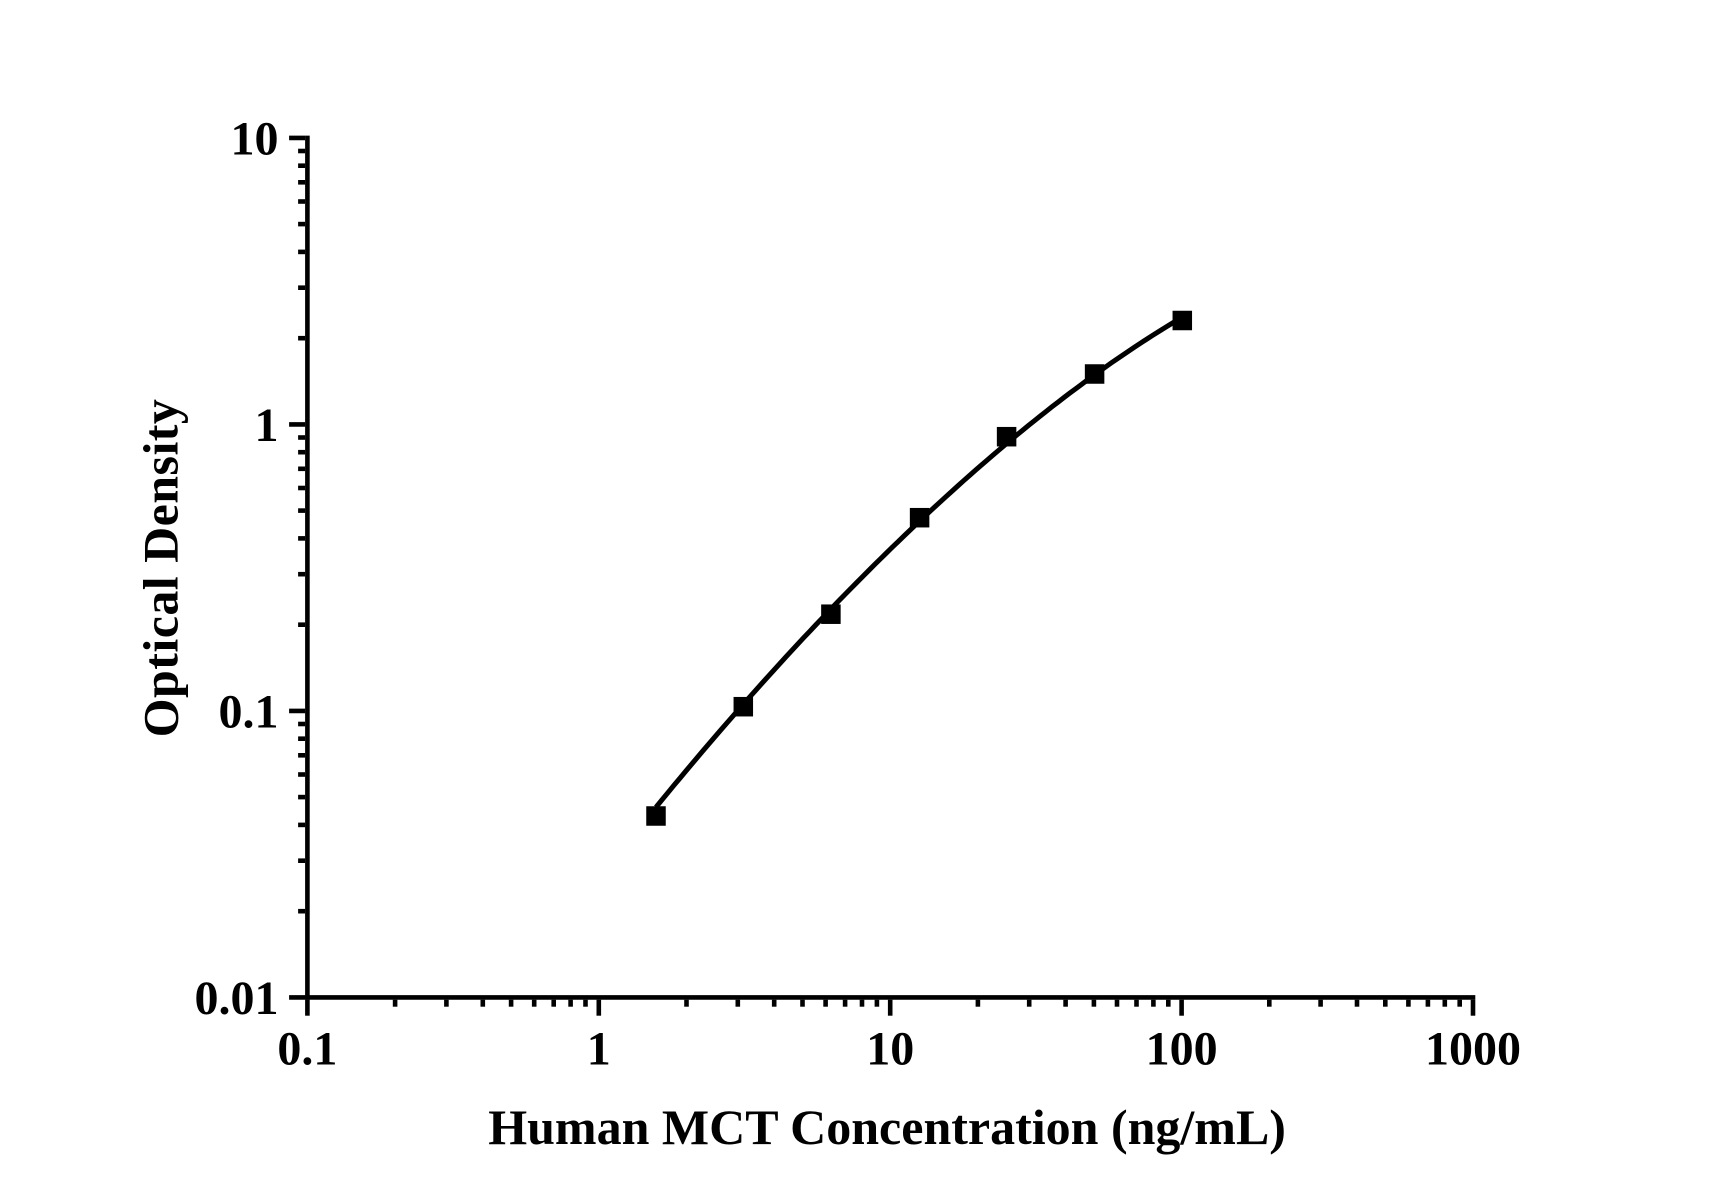 The height and width of the screenshot is (1196, 1712). I want to click on svg-text: 100, so click(1182, 1048).